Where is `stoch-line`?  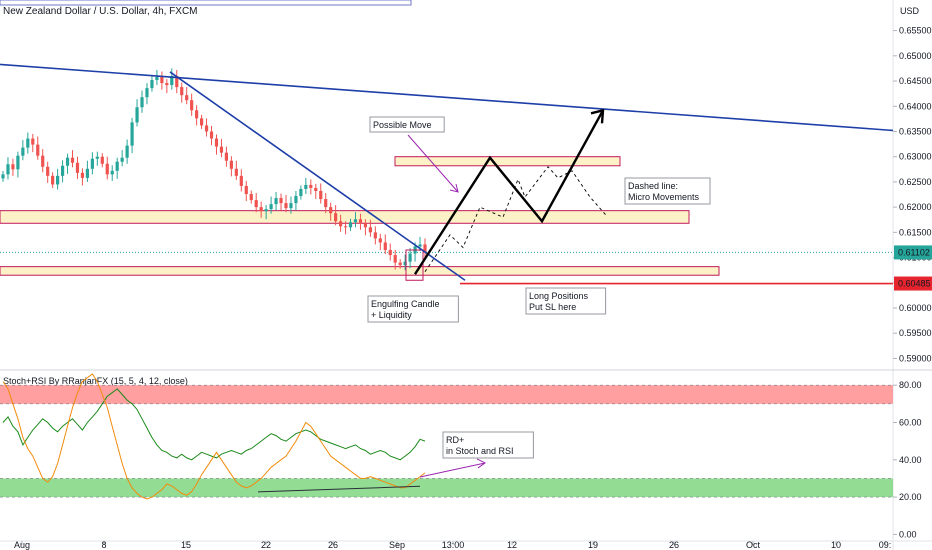
stoch-line is located at coordinates (214, 436).